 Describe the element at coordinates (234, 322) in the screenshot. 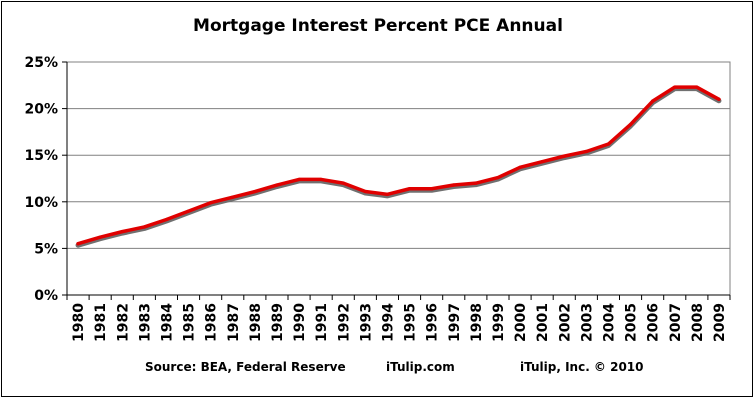

I see `x-tick-label: 1987` at that location.